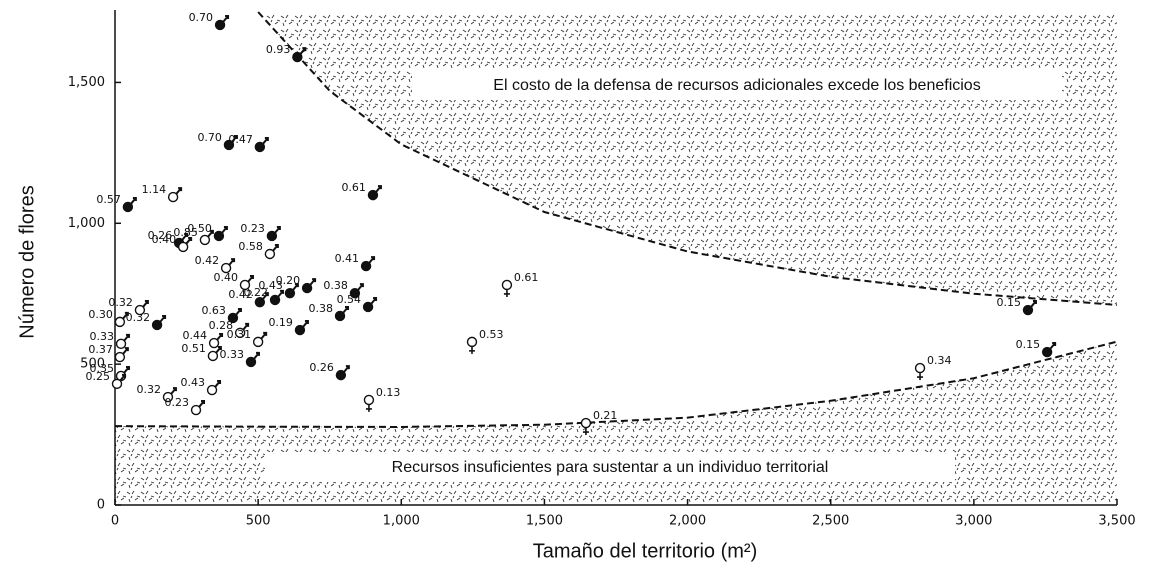 This screenshot has width=1149, height=569. What do you see at coordinates (98, 376) in the screenshot?
I see `point-label: 0.25` at bounding box center [98, 376].